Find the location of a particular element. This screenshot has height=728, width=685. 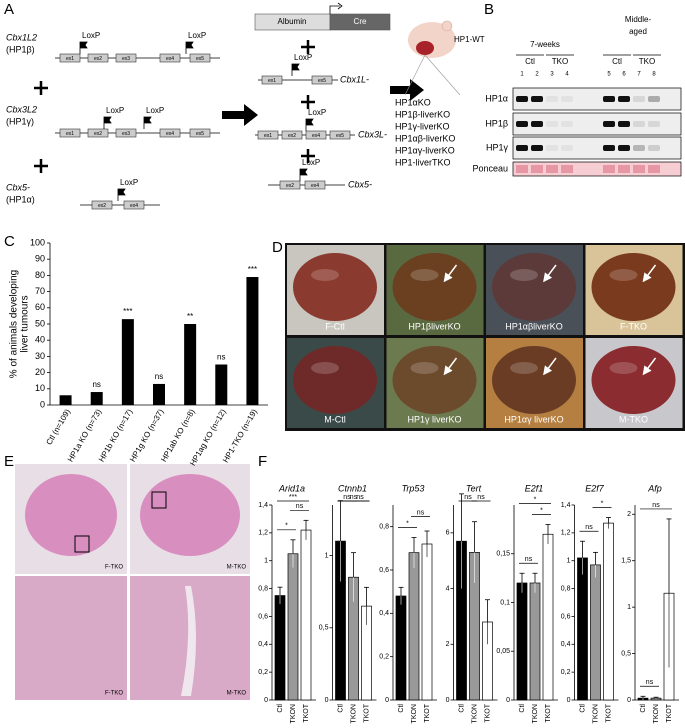

y-tick-label: 1 is located at coordinates (266, 561).